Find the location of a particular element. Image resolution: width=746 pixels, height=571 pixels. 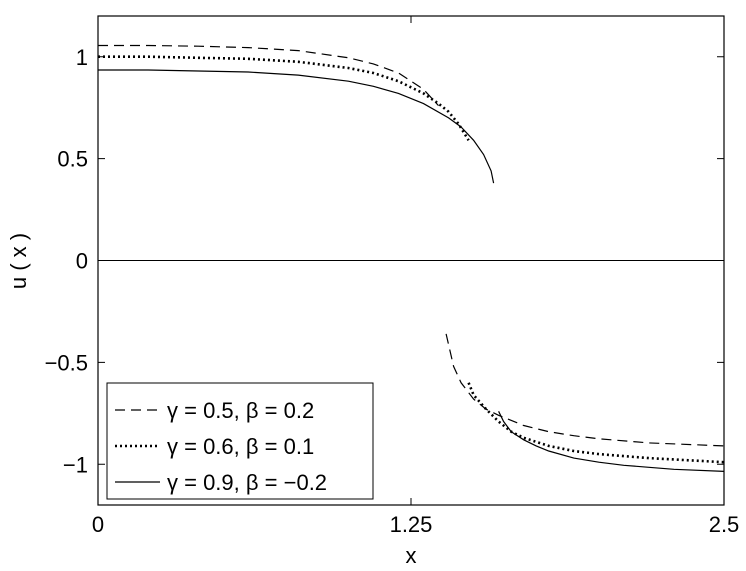

y-tick-label: 0 is located at coordinates (82, 261).